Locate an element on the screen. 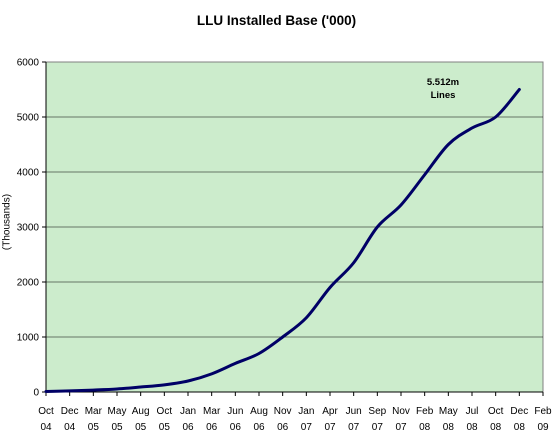  x-tick-year-6: 06 is located at coordinates (188, 427).